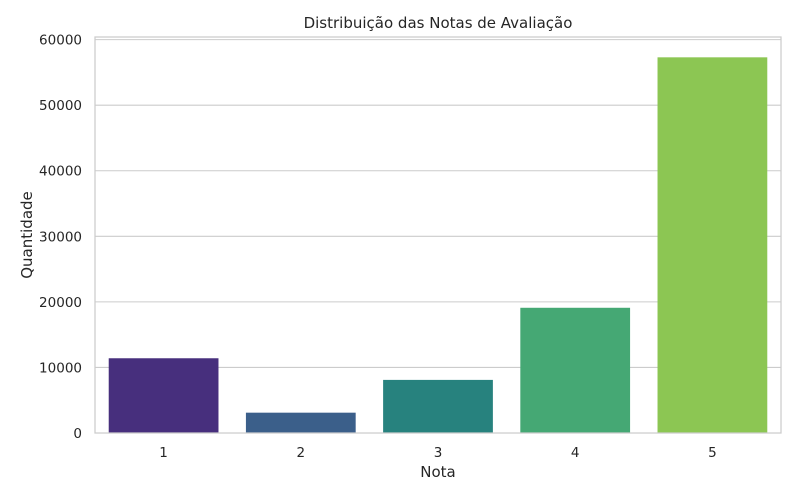 The height and width of the screenshot is (500, 800). I want to click on y-tick-label: 60000, so click(60, 41).